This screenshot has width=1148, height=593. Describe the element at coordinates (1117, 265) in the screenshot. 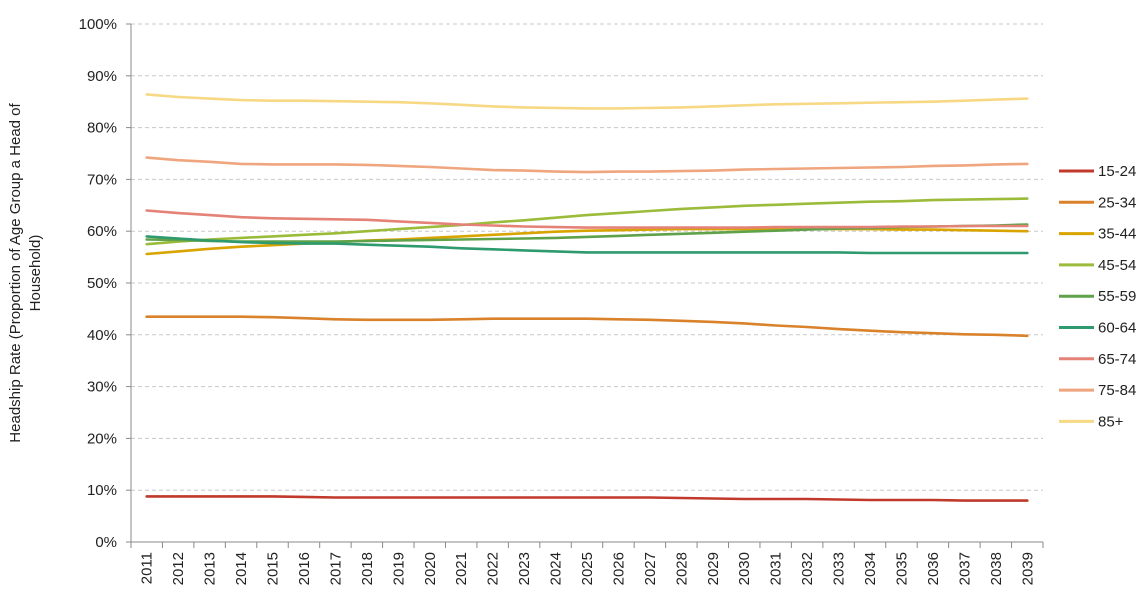

I see `legend-label: 45-54` at that location.